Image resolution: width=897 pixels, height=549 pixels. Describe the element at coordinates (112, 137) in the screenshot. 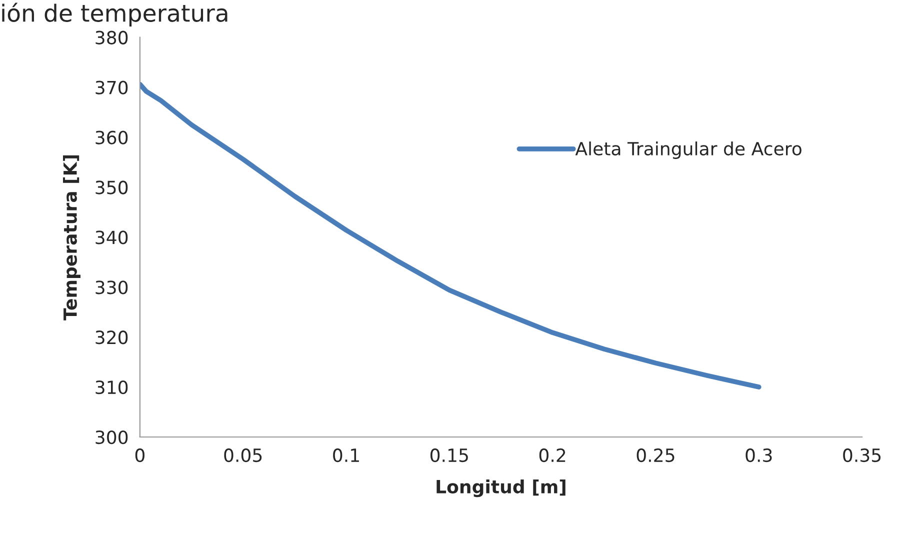

I see `y-tick-label: 360` at that location.